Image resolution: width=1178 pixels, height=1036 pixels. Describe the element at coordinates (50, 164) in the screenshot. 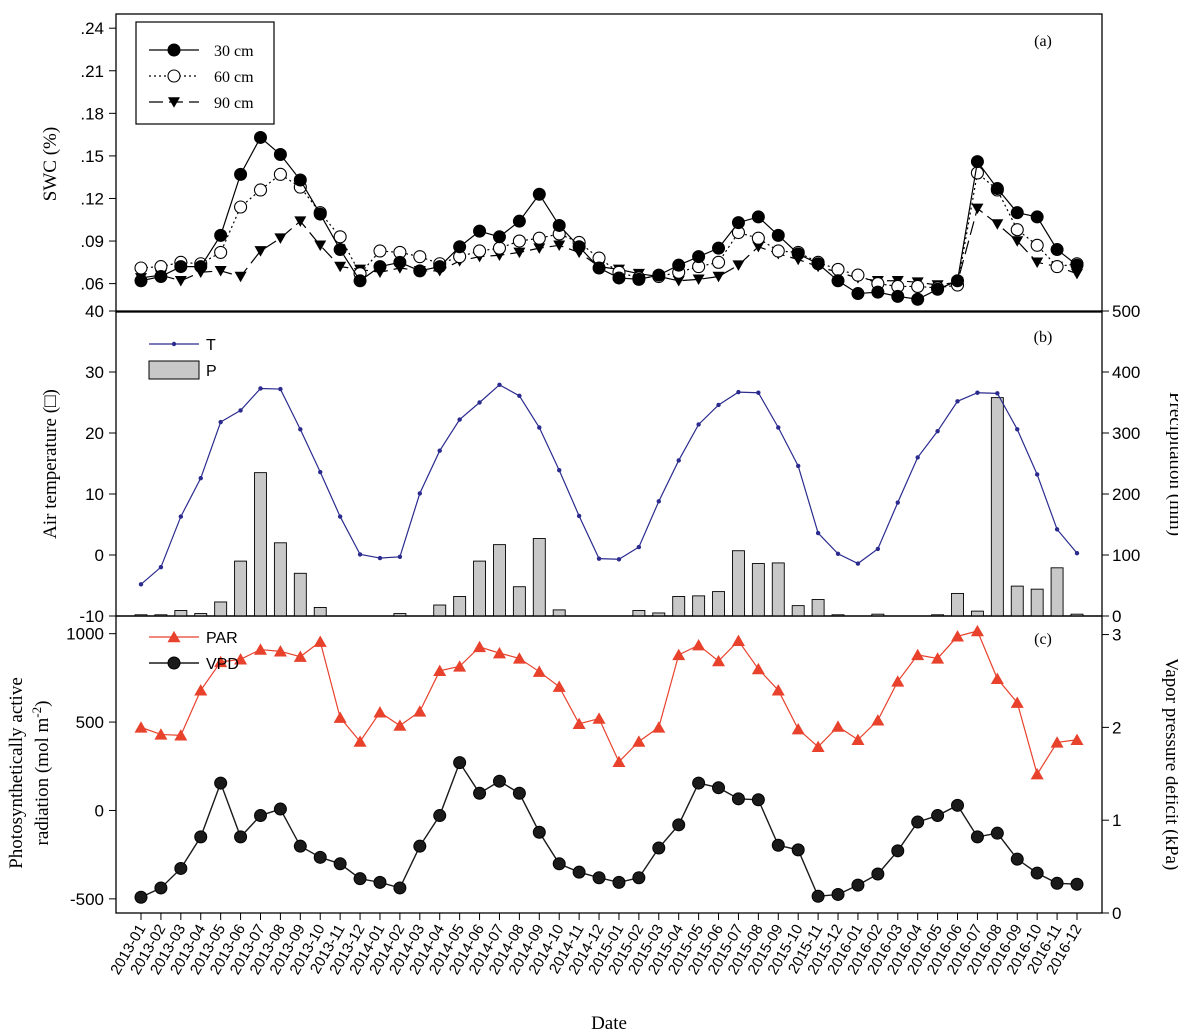

I see `panel-a-ylabel: SWC (%)` at that location.